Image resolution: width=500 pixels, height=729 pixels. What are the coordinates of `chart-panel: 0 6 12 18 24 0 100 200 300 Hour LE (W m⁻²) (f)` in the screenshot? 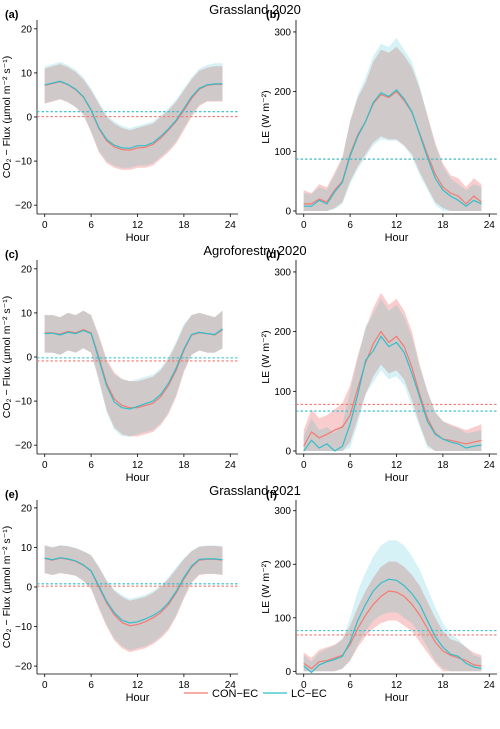 It's located at (378, 596).